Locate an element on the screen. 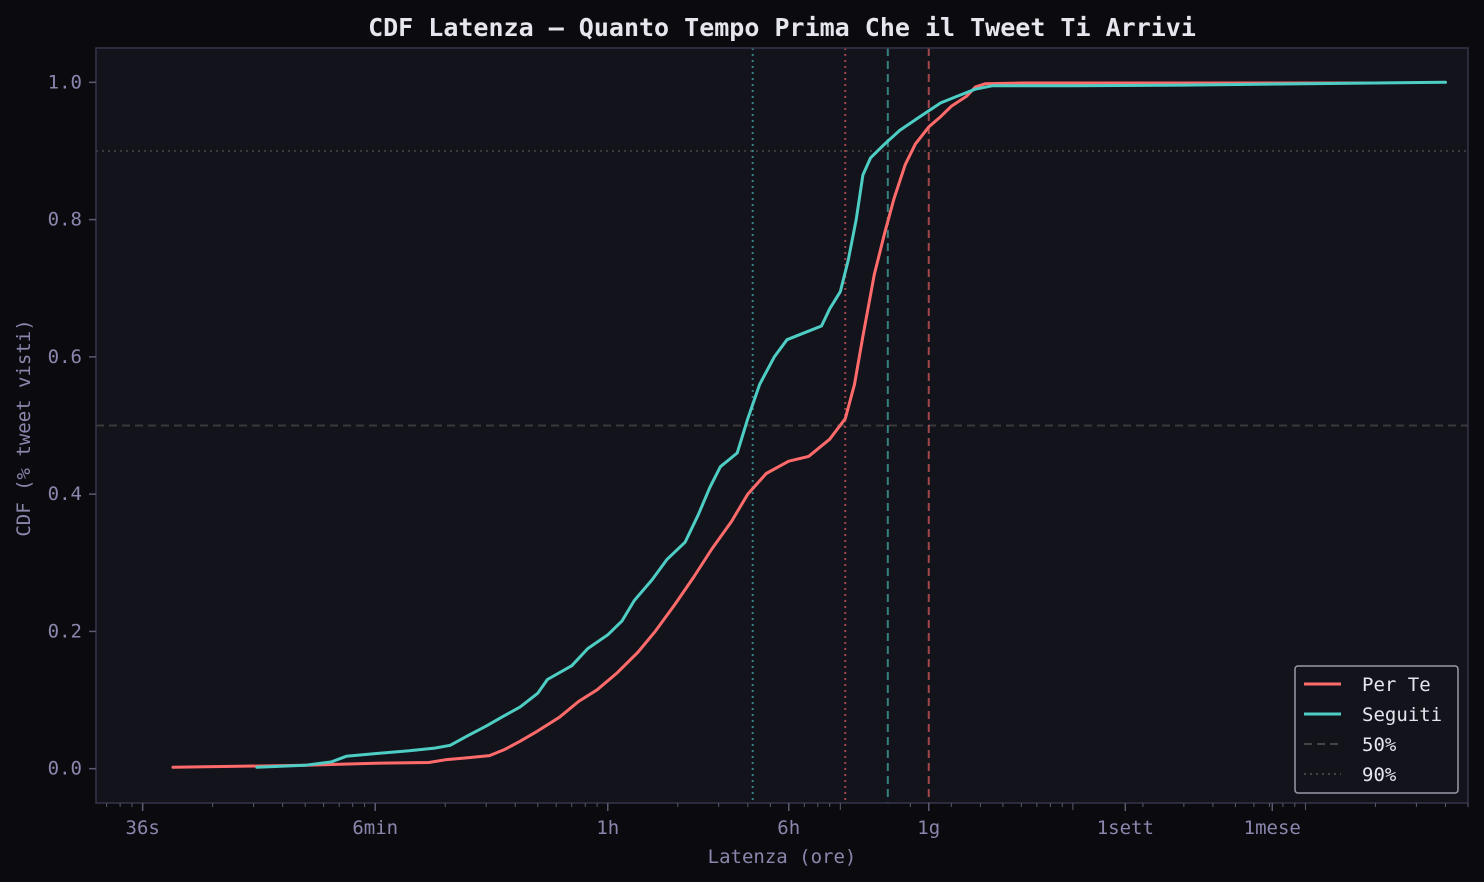 The width and height of the screenshot is (1484, 882). legend-label: 90% is located at coordinates (1379, 775).